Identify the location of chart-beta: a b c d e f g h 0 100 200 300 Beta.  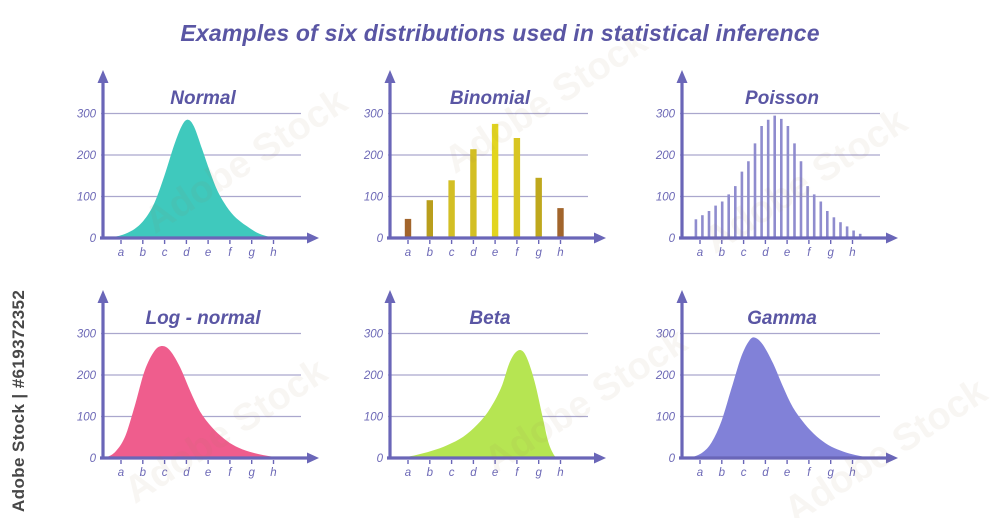
(487, 391).